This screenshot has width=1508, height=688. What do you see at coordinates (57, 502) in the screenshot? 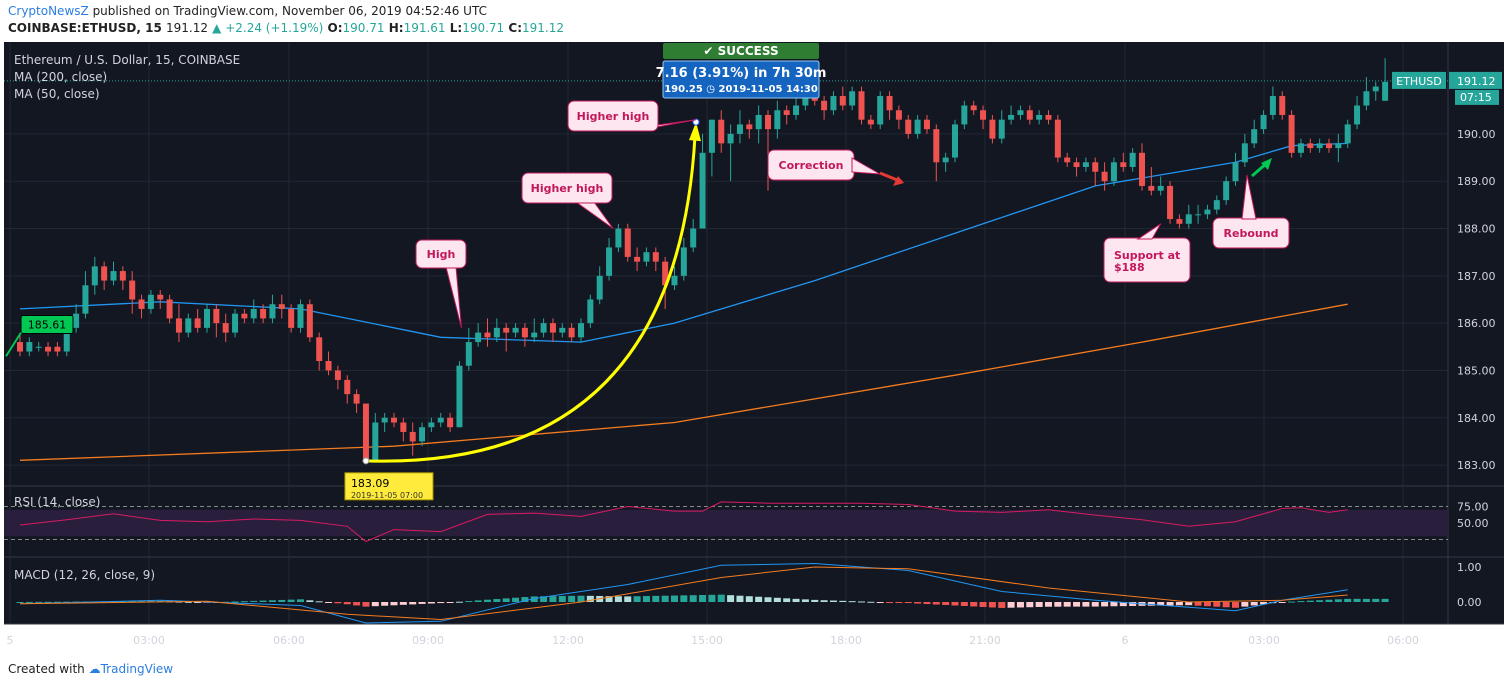
I see `rsi-title: RSI (14, close)` at bounding box center [57, 502].